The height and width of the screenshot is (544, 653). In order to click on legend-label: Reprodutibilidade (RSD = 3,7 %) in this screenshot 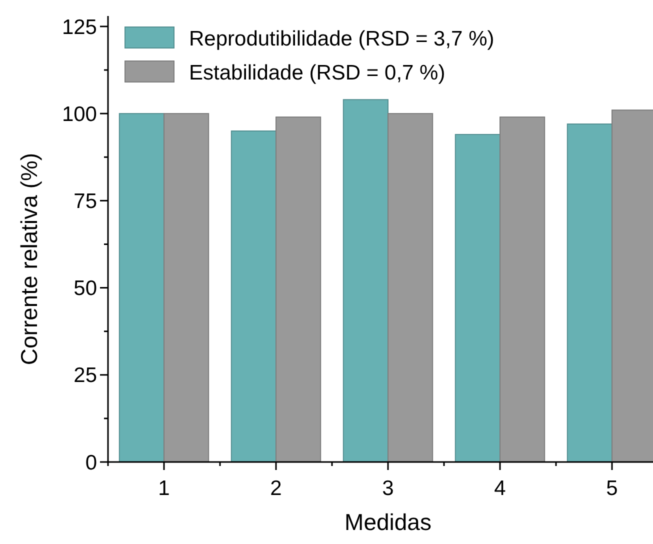, I will do `click(341, 38)`.